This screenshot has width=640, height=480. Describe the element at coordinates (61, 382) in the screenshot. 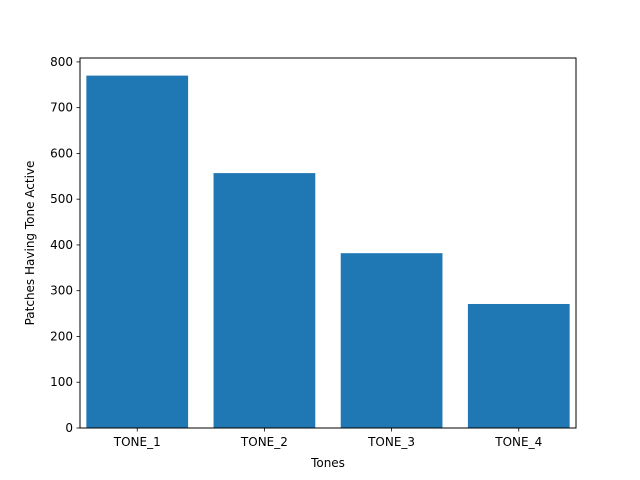

I see `y-tick-label: 100` at that location.